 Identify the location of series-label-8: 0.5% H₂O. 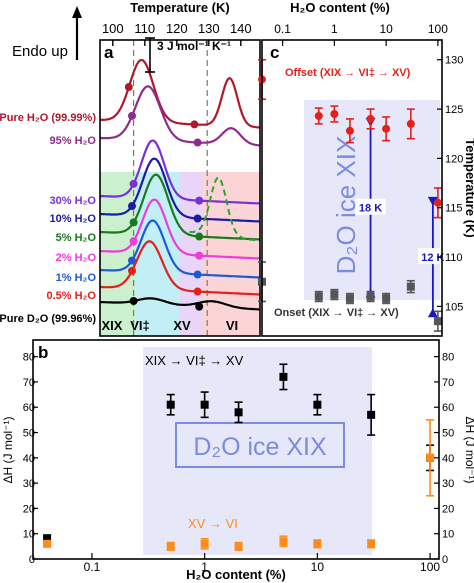
(71, 296).